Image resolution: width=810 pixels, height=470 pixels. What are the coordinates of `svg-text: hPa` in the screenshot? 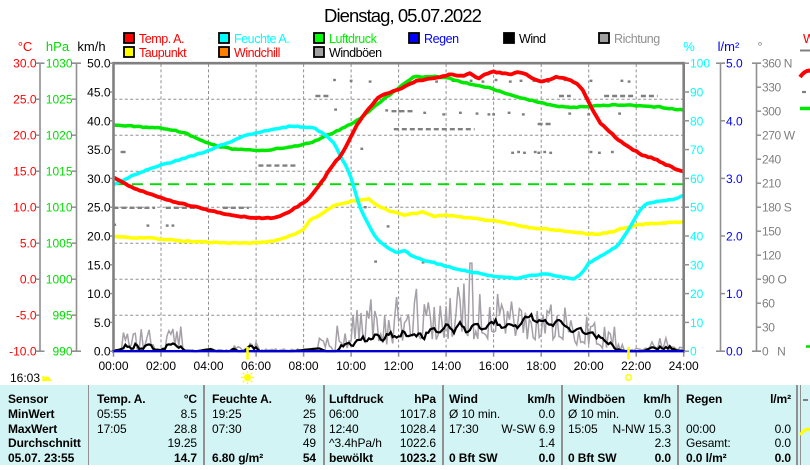 It's located at (58, 46).